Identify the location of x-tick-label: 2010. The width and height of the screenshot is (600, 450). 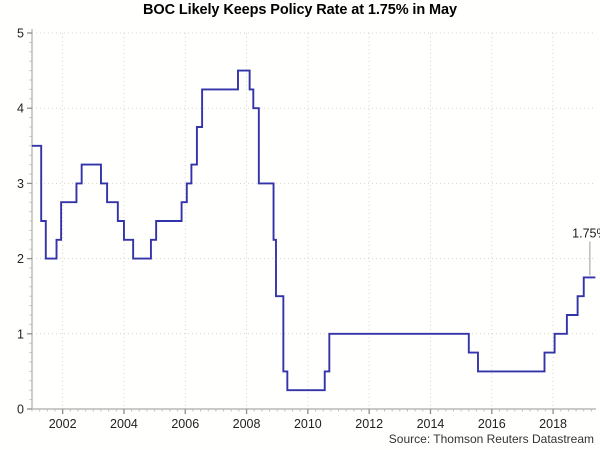
(308, 424).